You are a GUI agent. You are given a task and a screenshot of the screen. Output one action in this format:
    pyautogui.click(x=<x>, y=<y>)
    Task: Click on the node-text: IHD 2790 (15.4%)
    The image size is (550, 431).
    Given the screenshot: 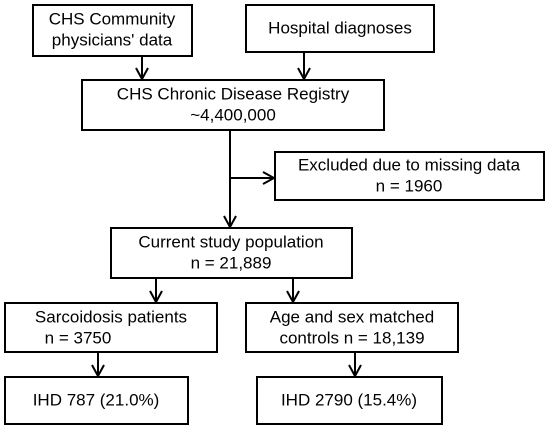 What is the action you would take?
    pyautogui.click(x=349, y=399)
    